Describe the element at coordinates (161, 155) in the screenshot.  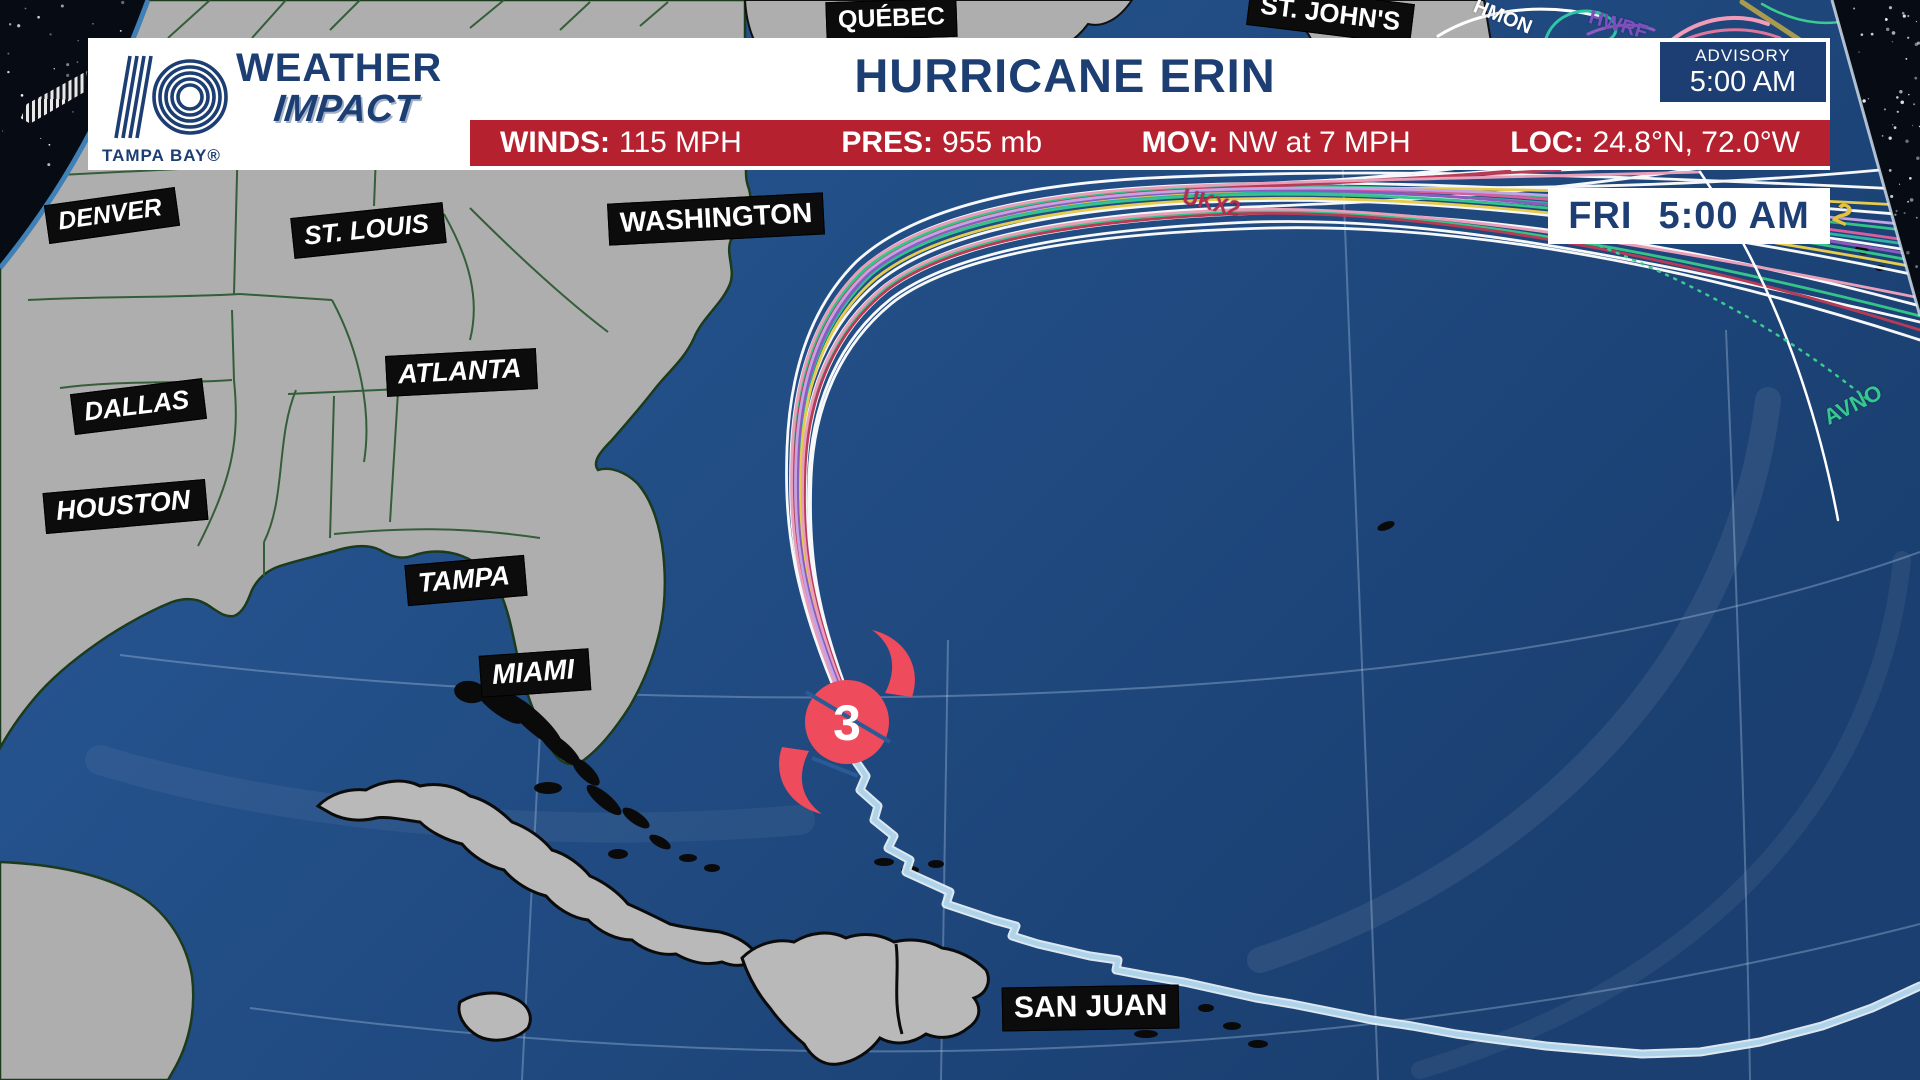
I see `market-label: TAMPA BAY®` at that location.